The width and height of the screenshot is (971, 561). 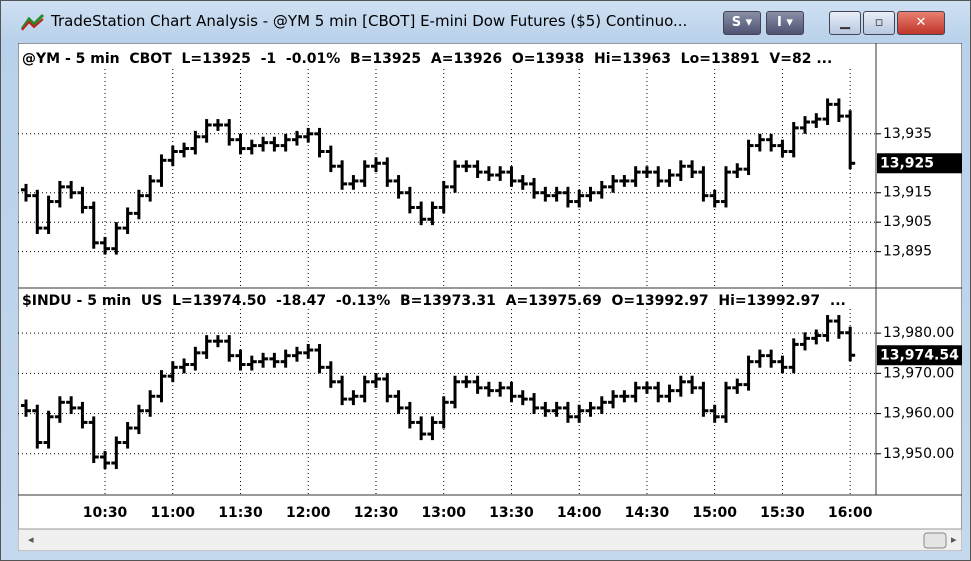 What do you see at coordinates (443, 513) in the screenshot?
I see `x-tick-label: 13:00` at bounding box center [443, 513].